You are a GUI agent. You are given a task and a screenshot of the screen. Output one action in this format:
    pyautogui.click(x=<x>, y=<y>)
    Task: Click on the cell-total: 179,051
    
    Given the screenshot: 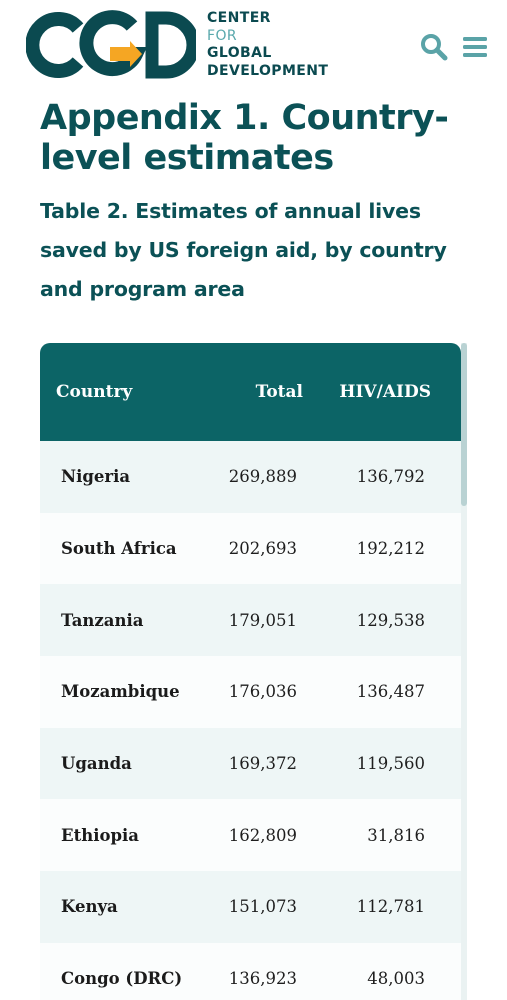 What is the action you would take?
    pyautogui.click(x=262, y=620)
    